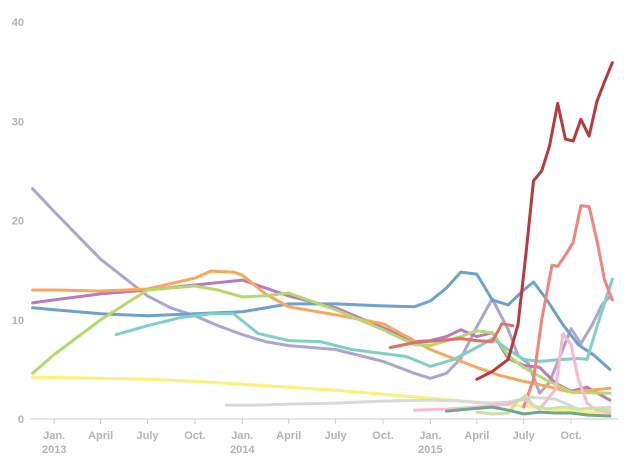 This screenshot has height=476, width=634. Describe the element at coordinates (21, 420) in the screenshot. I see `y-tick-label: 0` at that location.